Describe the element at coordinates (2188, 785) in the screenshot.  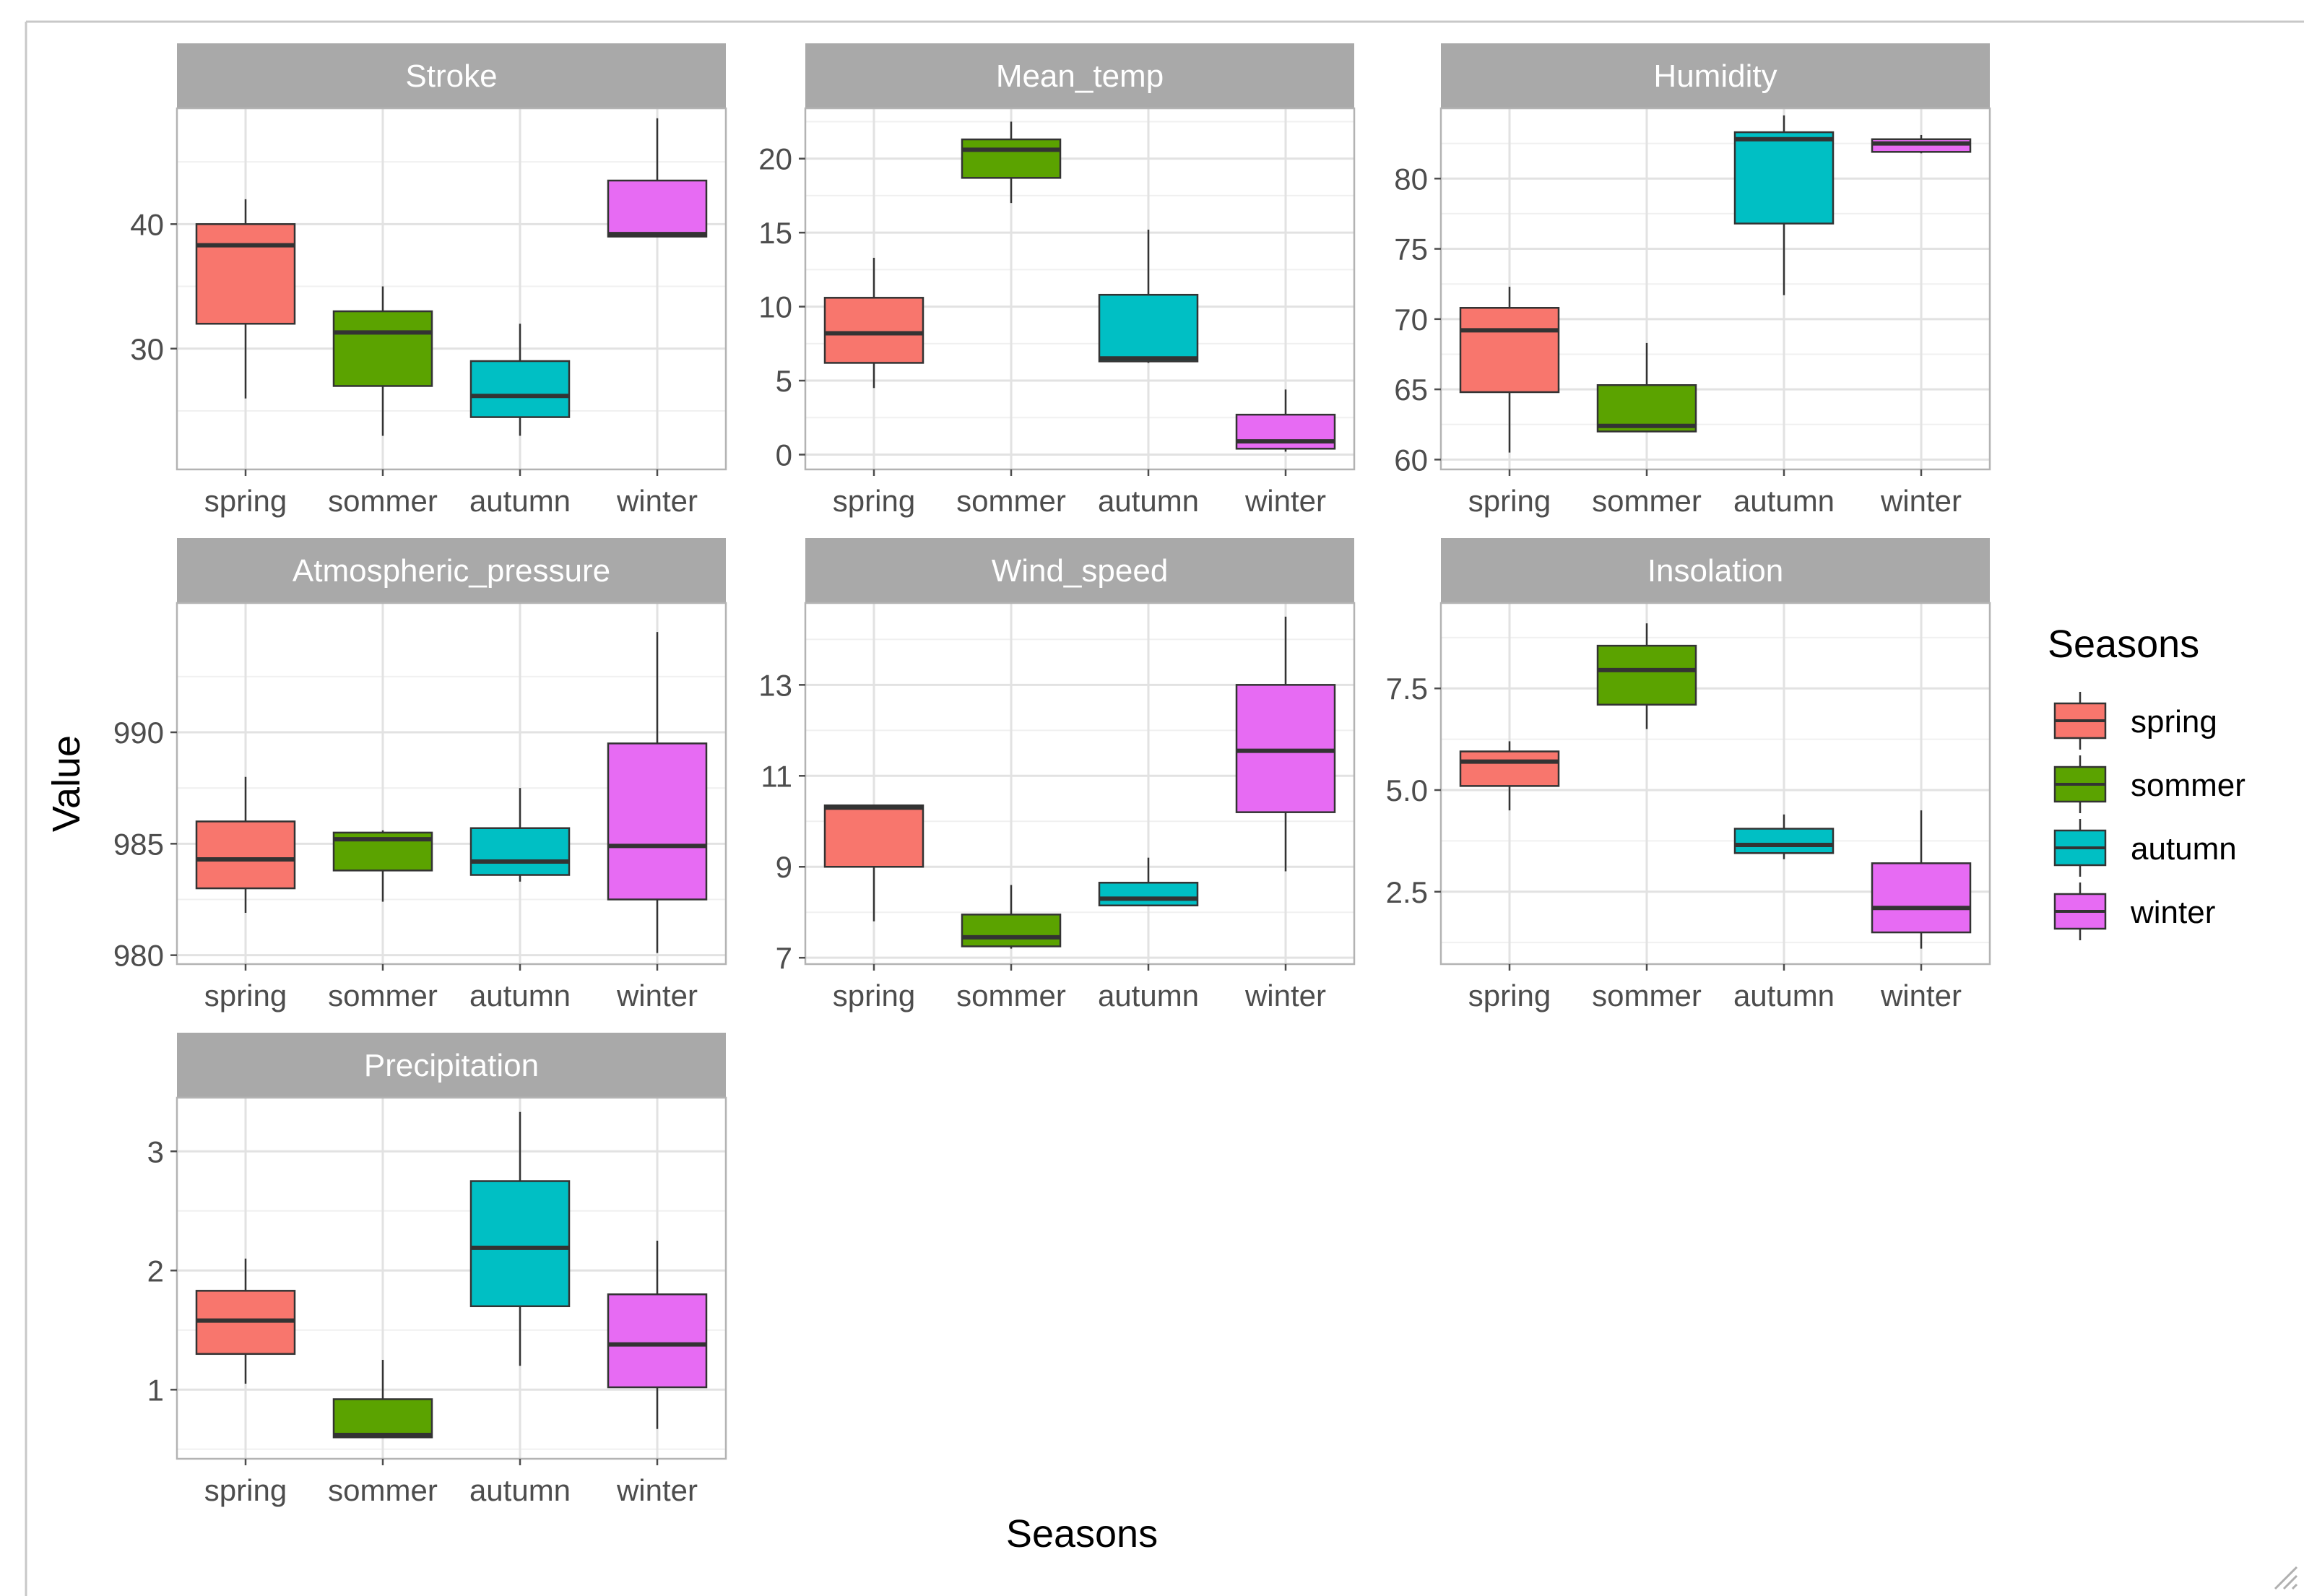
I see `legend-label: sommer` at that location.